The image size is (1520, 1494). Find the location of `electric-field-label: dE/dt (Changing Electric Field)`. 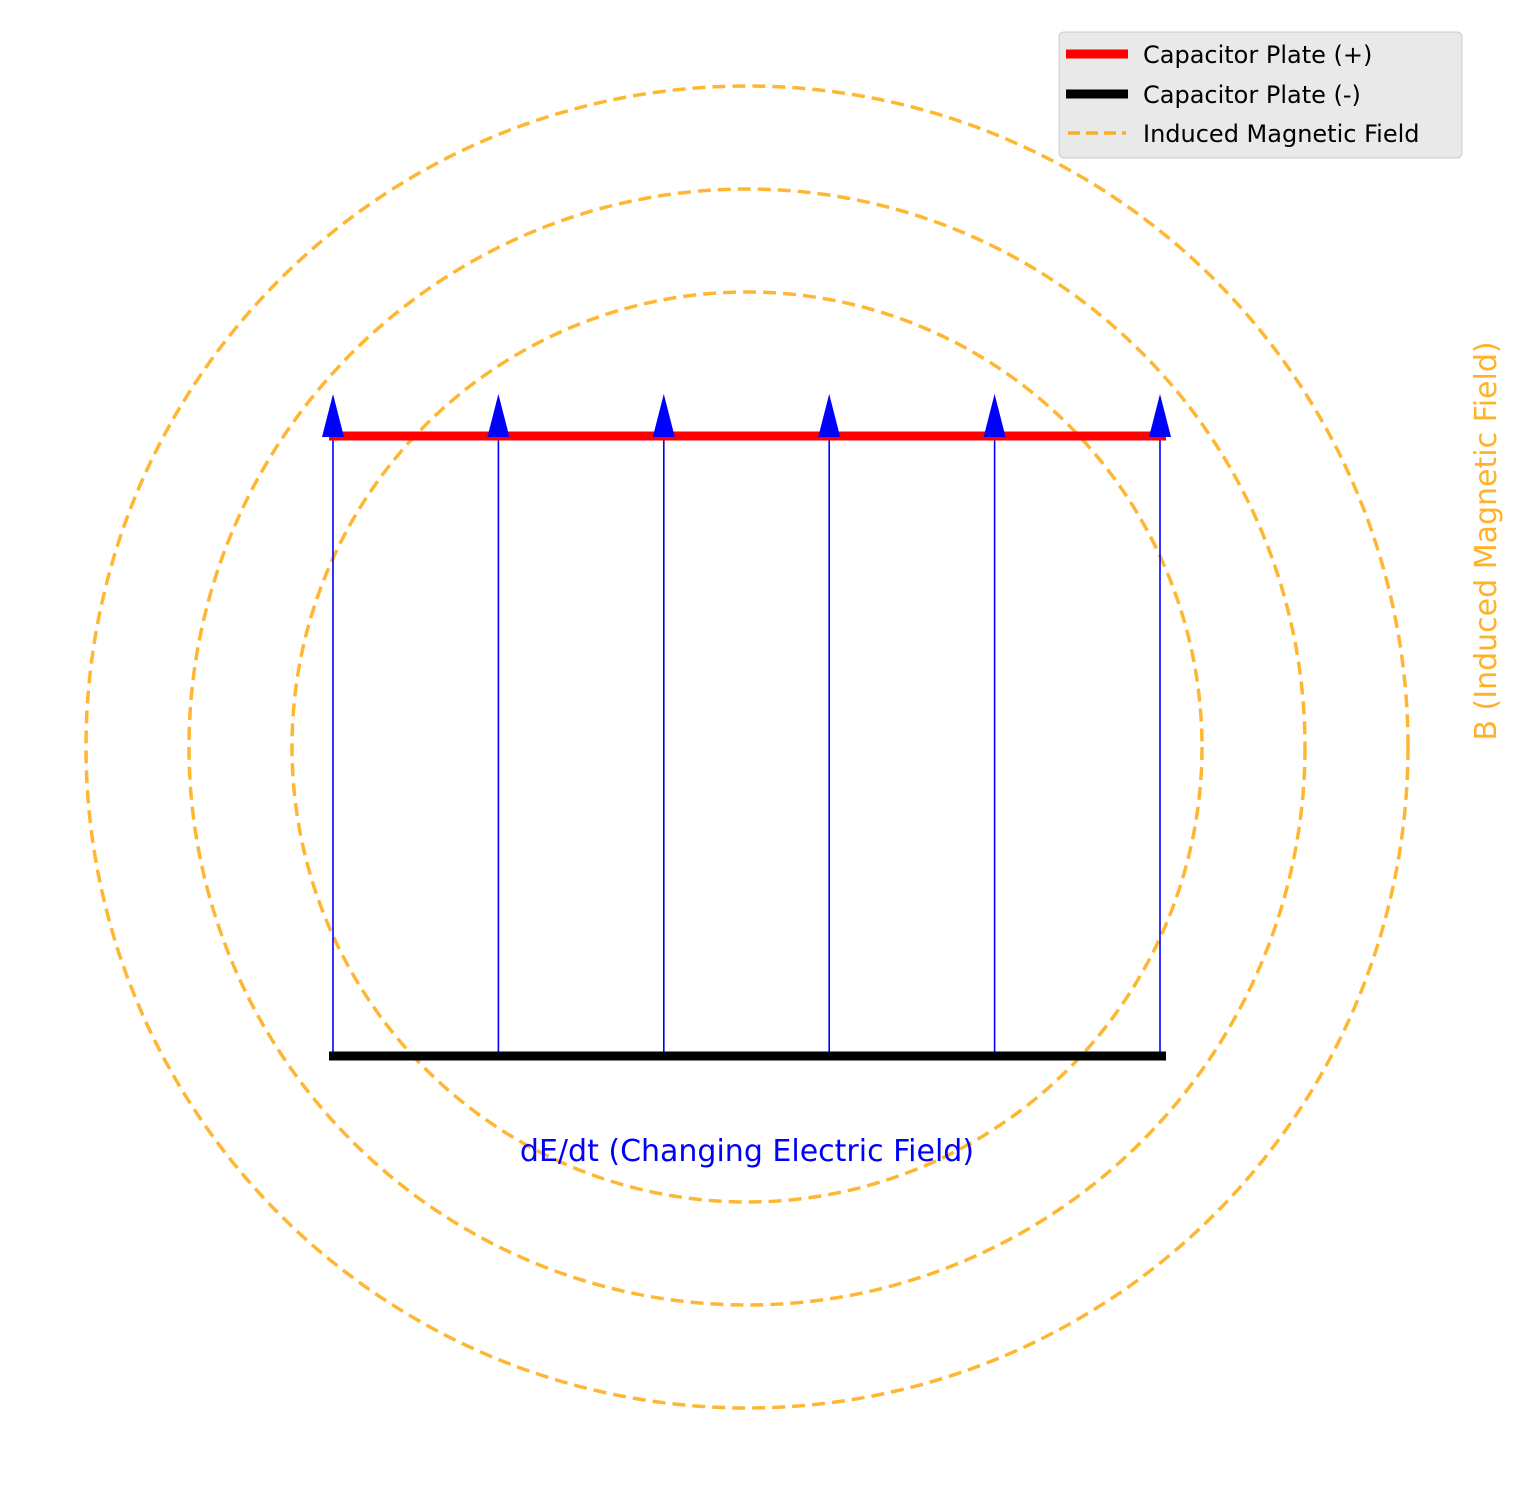

electric-field-label: dE/dt (Changing Electric Field) is located at coordinates (747, 1151).